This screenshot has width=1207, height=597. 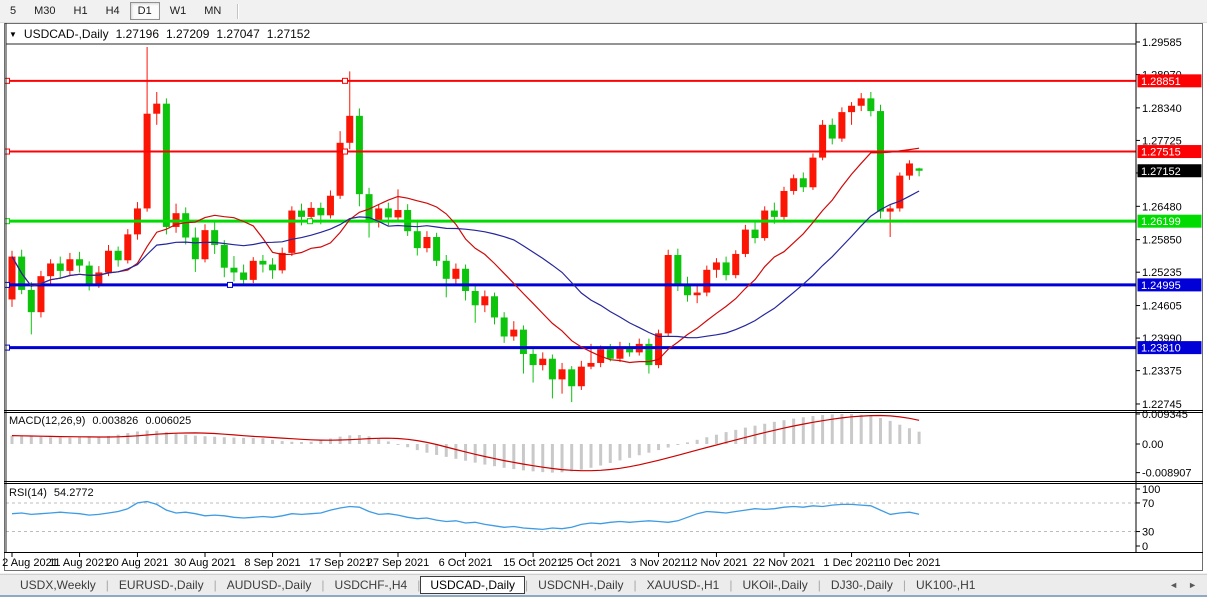 I want to click on timeframe-button-mn: MN, so click(x=213, y=11).